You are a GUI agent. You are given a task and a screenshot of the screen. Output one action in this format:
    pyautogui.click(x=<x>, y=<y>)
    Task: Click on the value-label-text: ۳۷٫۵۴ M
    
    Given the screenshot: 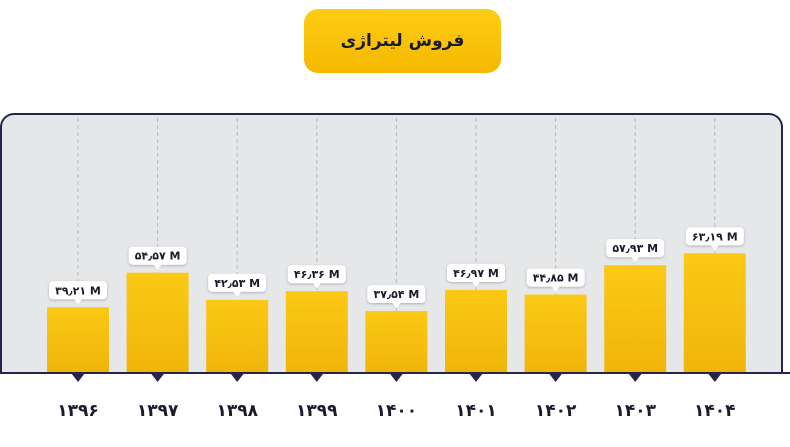 What is the action you would take?
    pyautogui.click(x=397, y=294)
    